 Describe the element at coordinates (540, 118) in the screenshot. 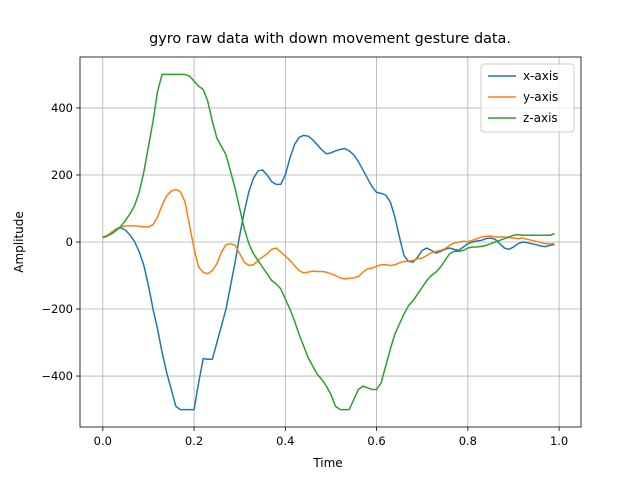

I see `legend-label: z-axis` at that location.